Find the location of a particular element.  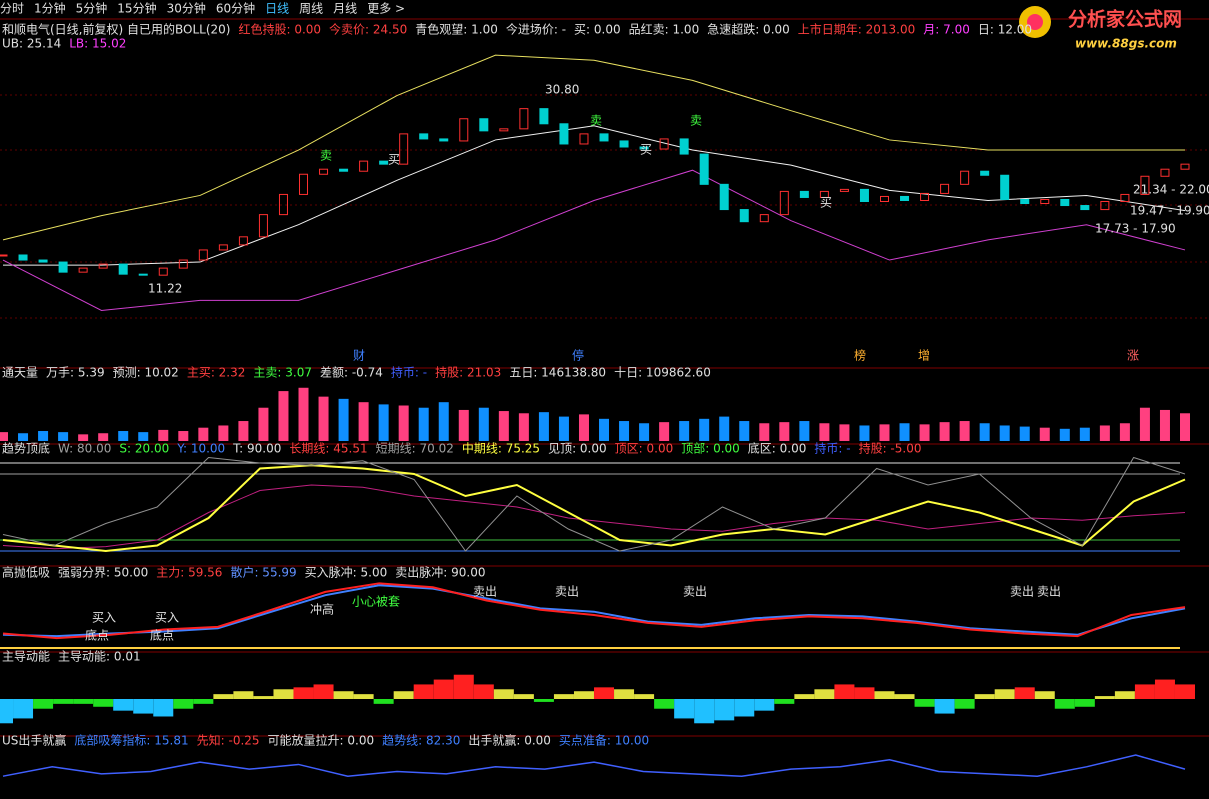

indicator-label: 短期线: 70.02 is located at coordinates (415, 449).